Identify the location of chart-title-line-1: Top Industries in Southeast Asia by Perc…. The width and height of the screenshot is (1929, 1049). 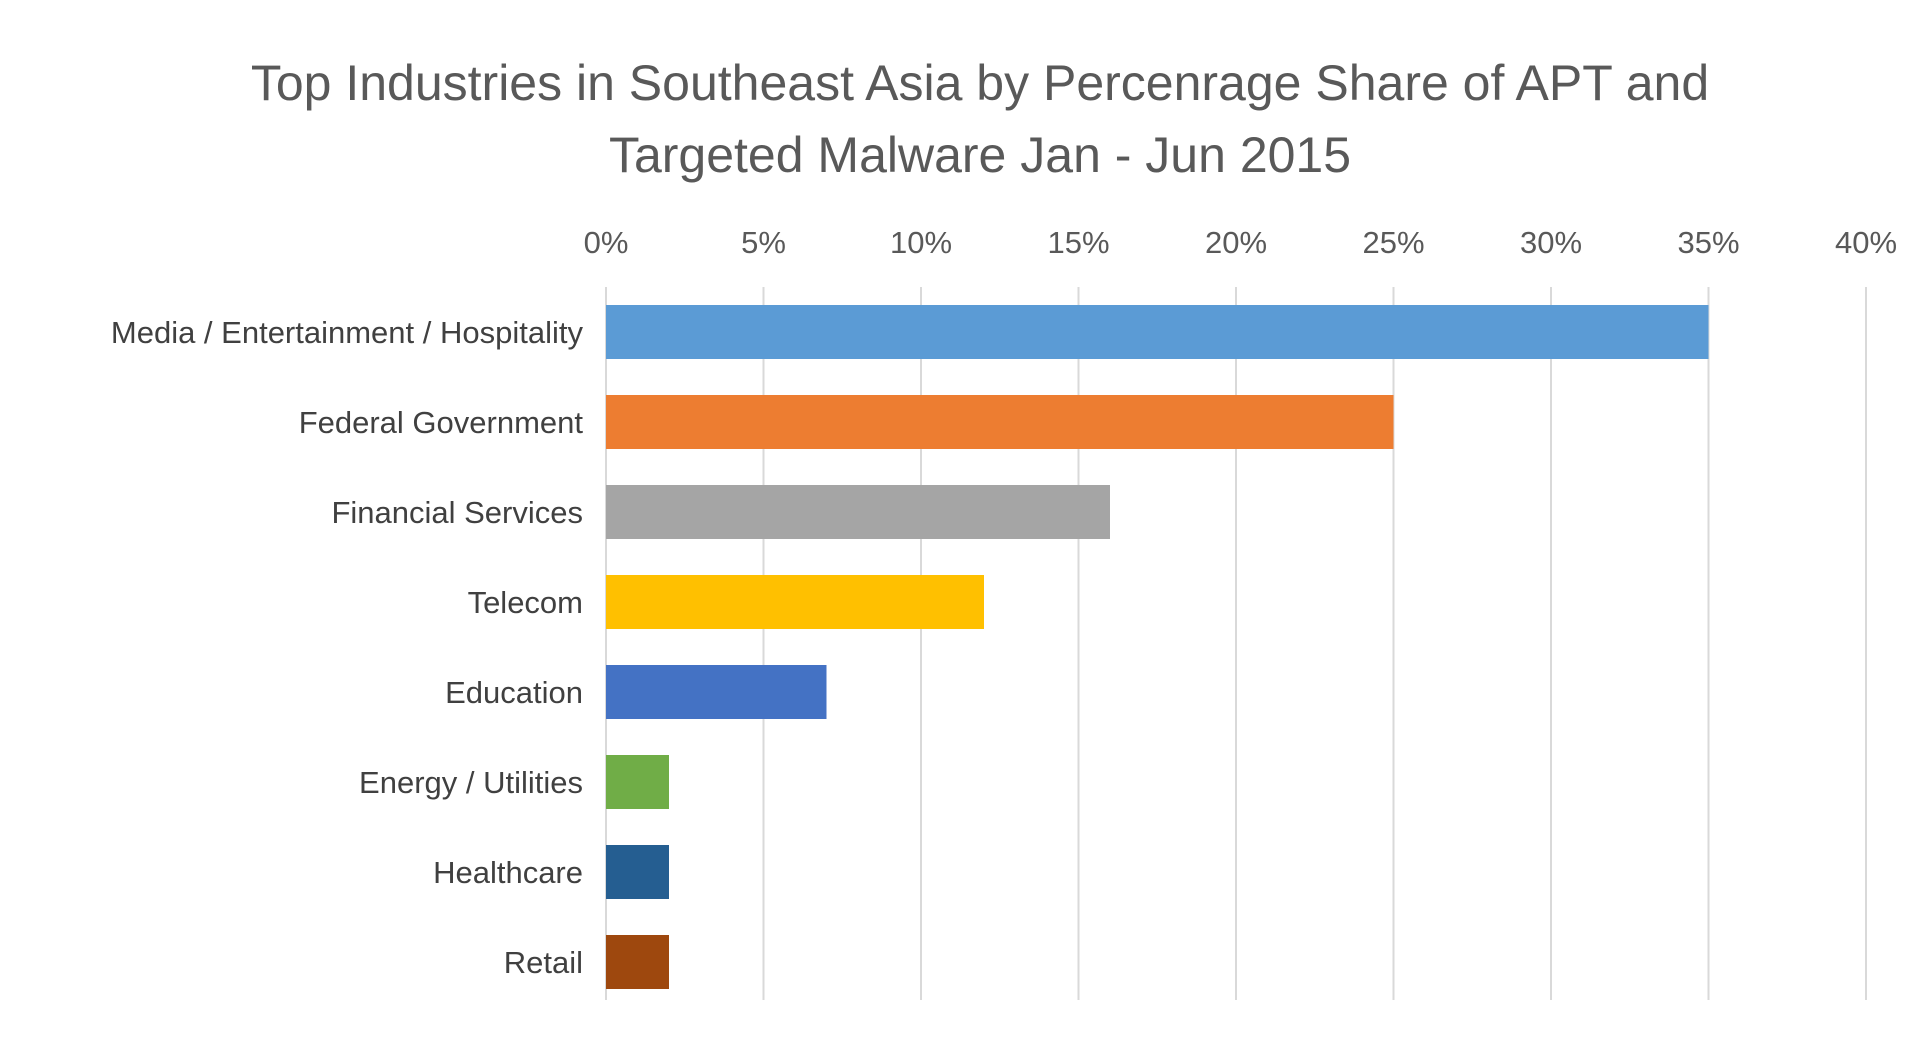
(980, 83).